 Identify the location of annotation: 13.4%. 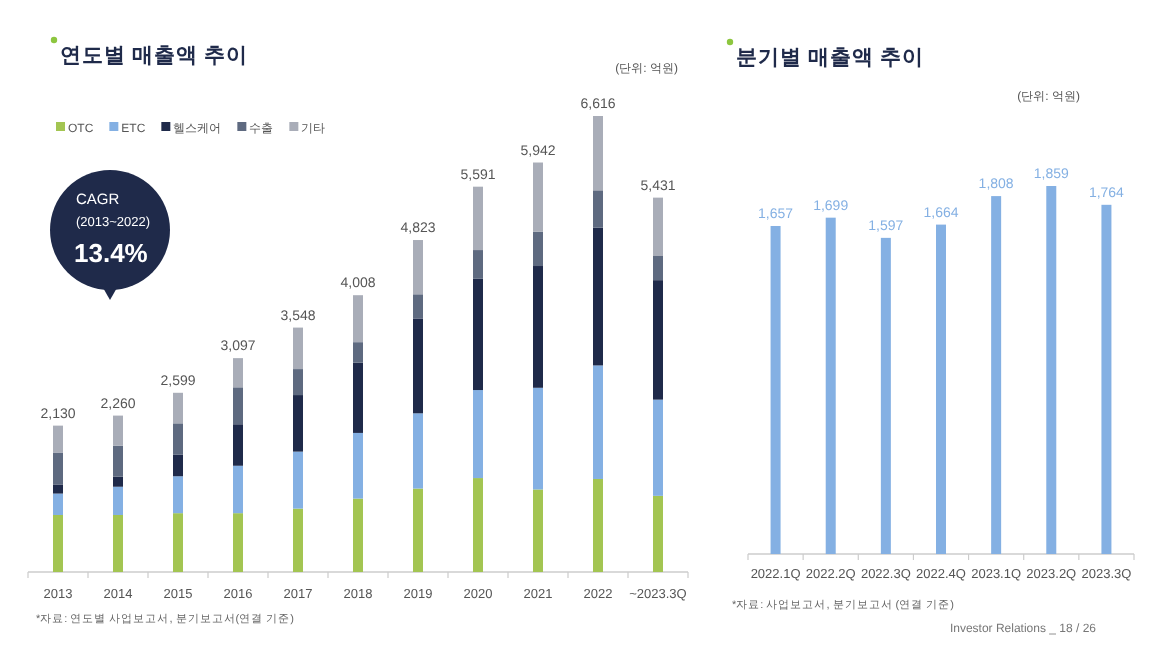
(111, 253).